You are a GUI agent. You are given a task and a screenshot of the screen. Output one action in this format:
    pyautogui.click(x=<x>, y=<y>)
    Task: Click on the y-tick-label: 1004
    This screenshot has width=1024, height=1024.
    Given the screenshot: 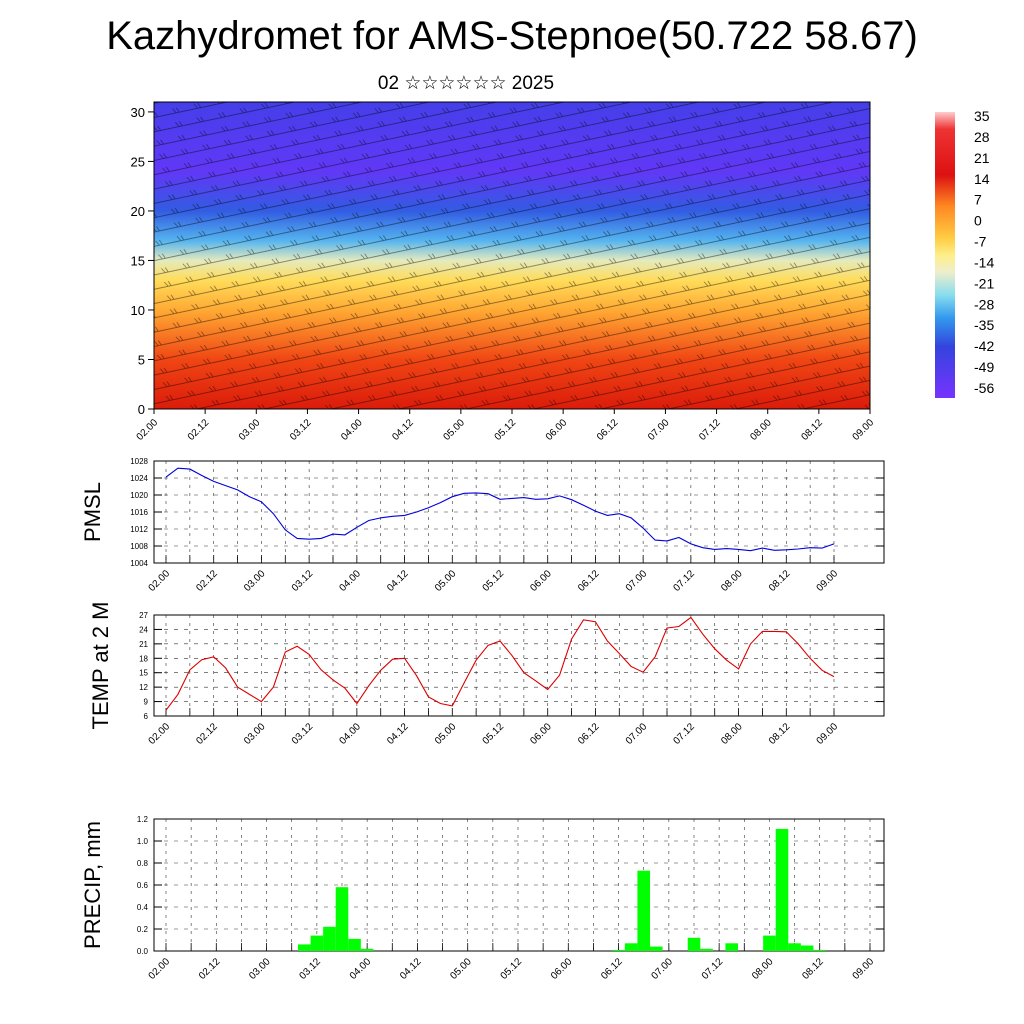 What is the action you would take?
    pyautogui.click(x=139, y=563)
    